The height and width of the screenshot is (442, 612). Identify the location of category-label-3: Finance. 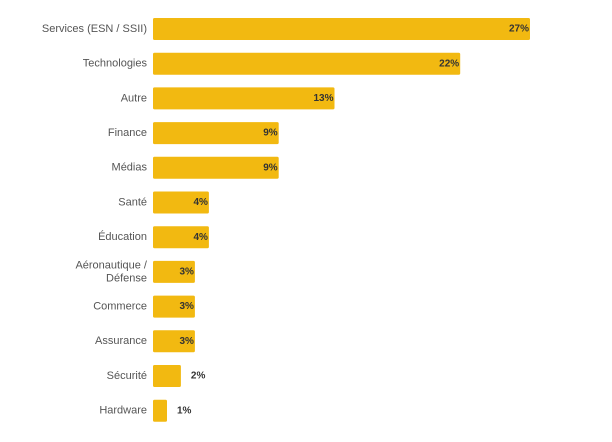
(127, 133).